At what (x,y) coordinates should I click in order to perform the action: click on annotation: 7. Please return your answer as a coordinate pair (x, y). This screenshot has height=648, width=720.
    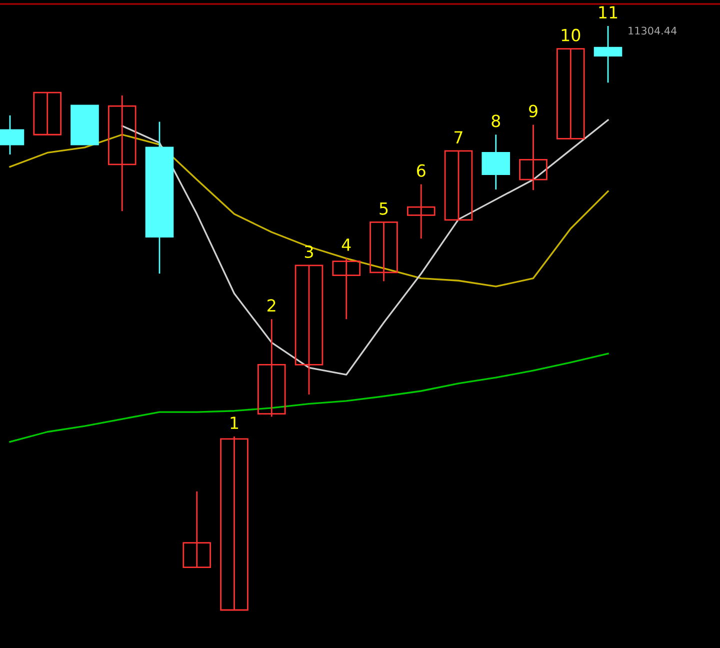
    Looking at the image, I should click on (458, 137).